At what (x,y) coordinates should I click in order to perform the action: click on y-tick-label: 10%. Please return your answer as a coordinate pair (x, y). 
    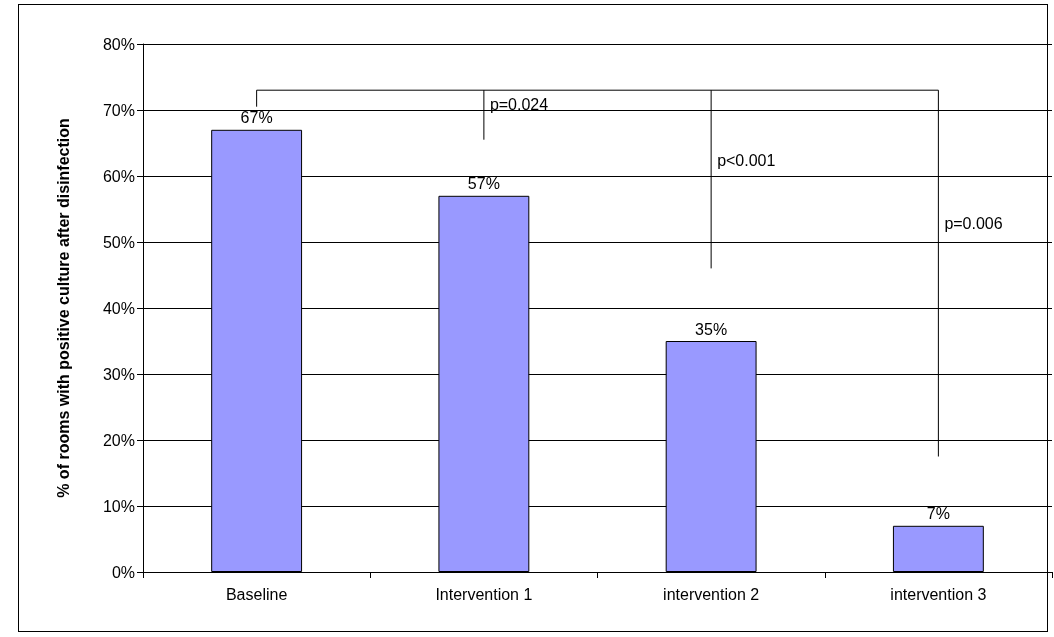
    Looking at the image, I should click on (118, 506).